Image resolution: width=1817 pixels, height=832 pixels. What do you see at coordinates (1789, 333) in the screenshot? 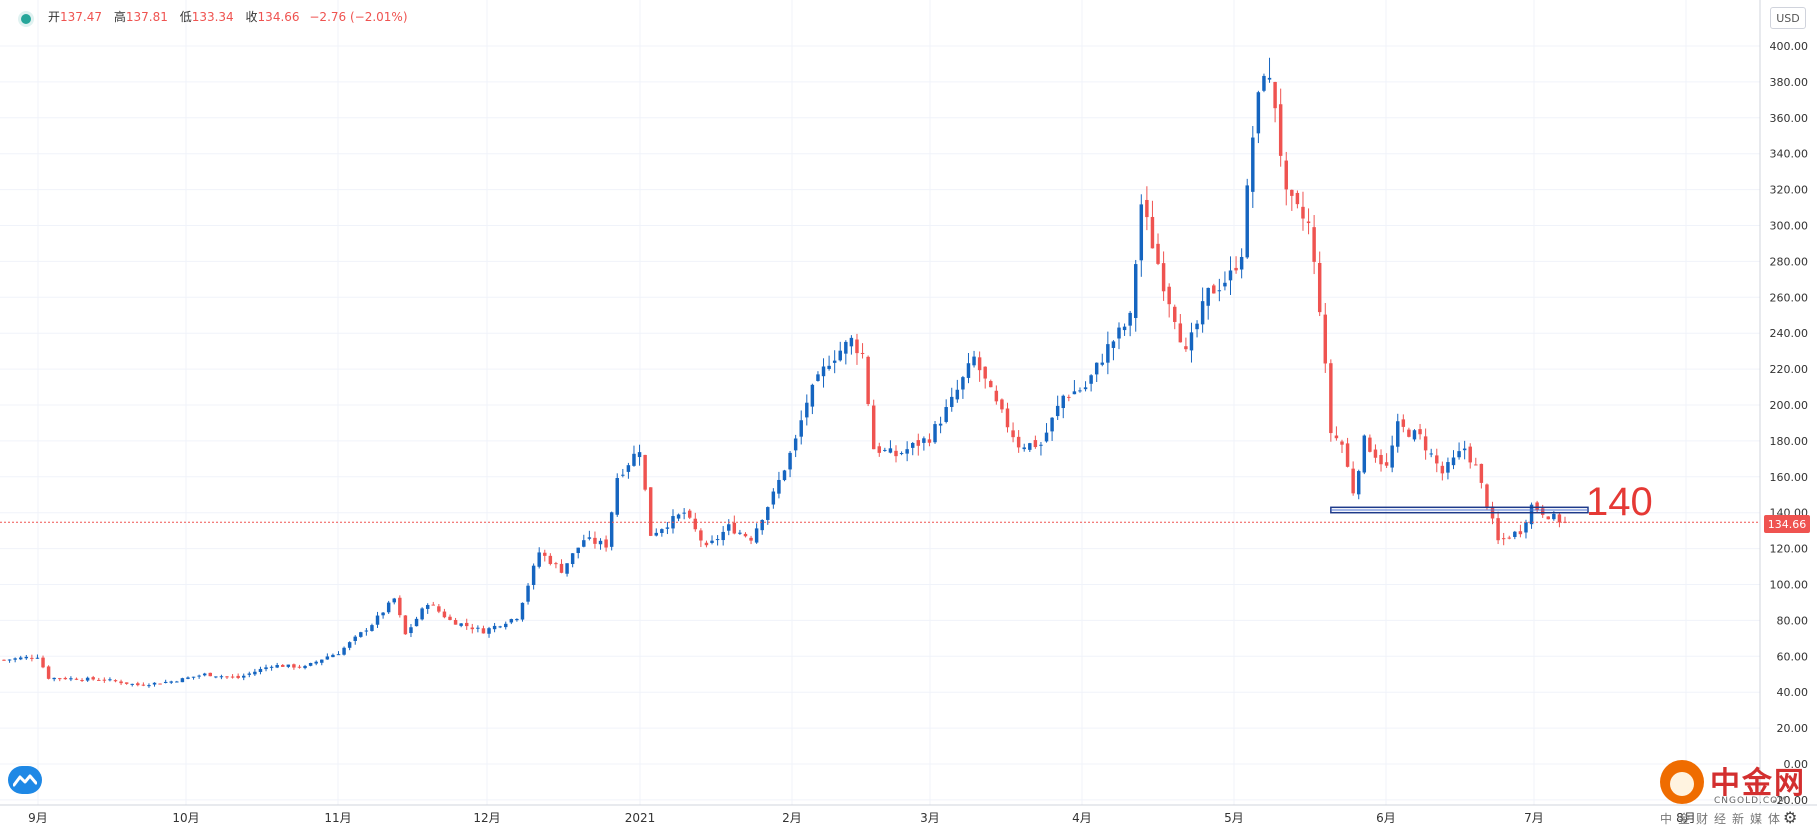
I see `price-tick-label: 240.00` at bounding box center [1789, 333].